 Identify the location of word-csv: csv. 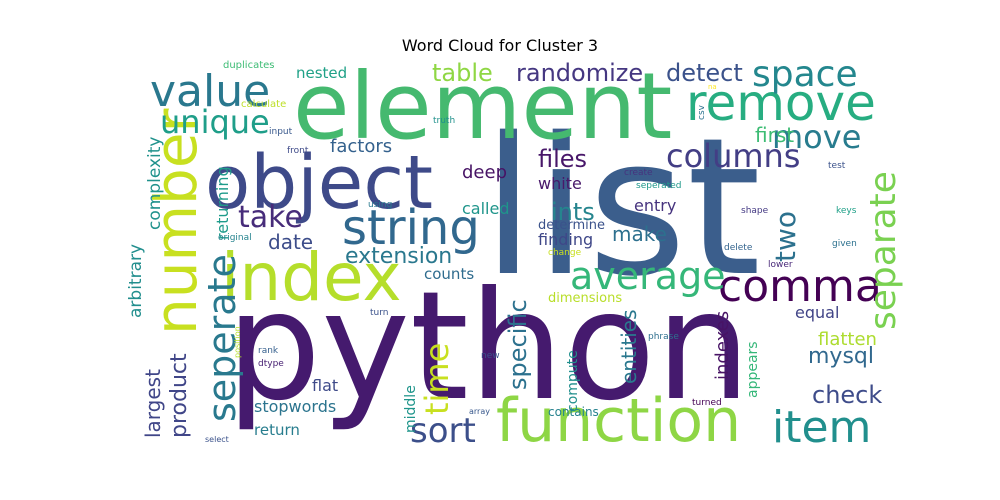
(702, 112).